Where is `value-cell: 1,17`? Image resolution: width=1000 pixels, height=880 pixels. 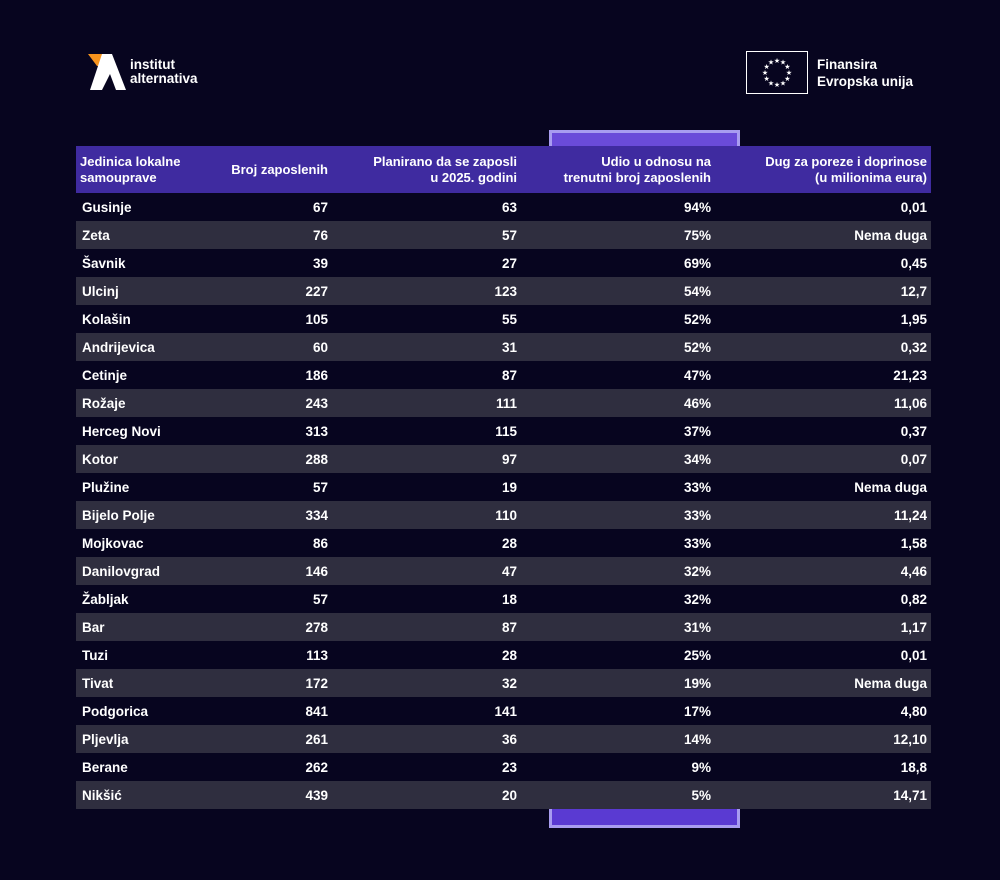
value-cell: 1,17 is located at coordinates (913, 627).